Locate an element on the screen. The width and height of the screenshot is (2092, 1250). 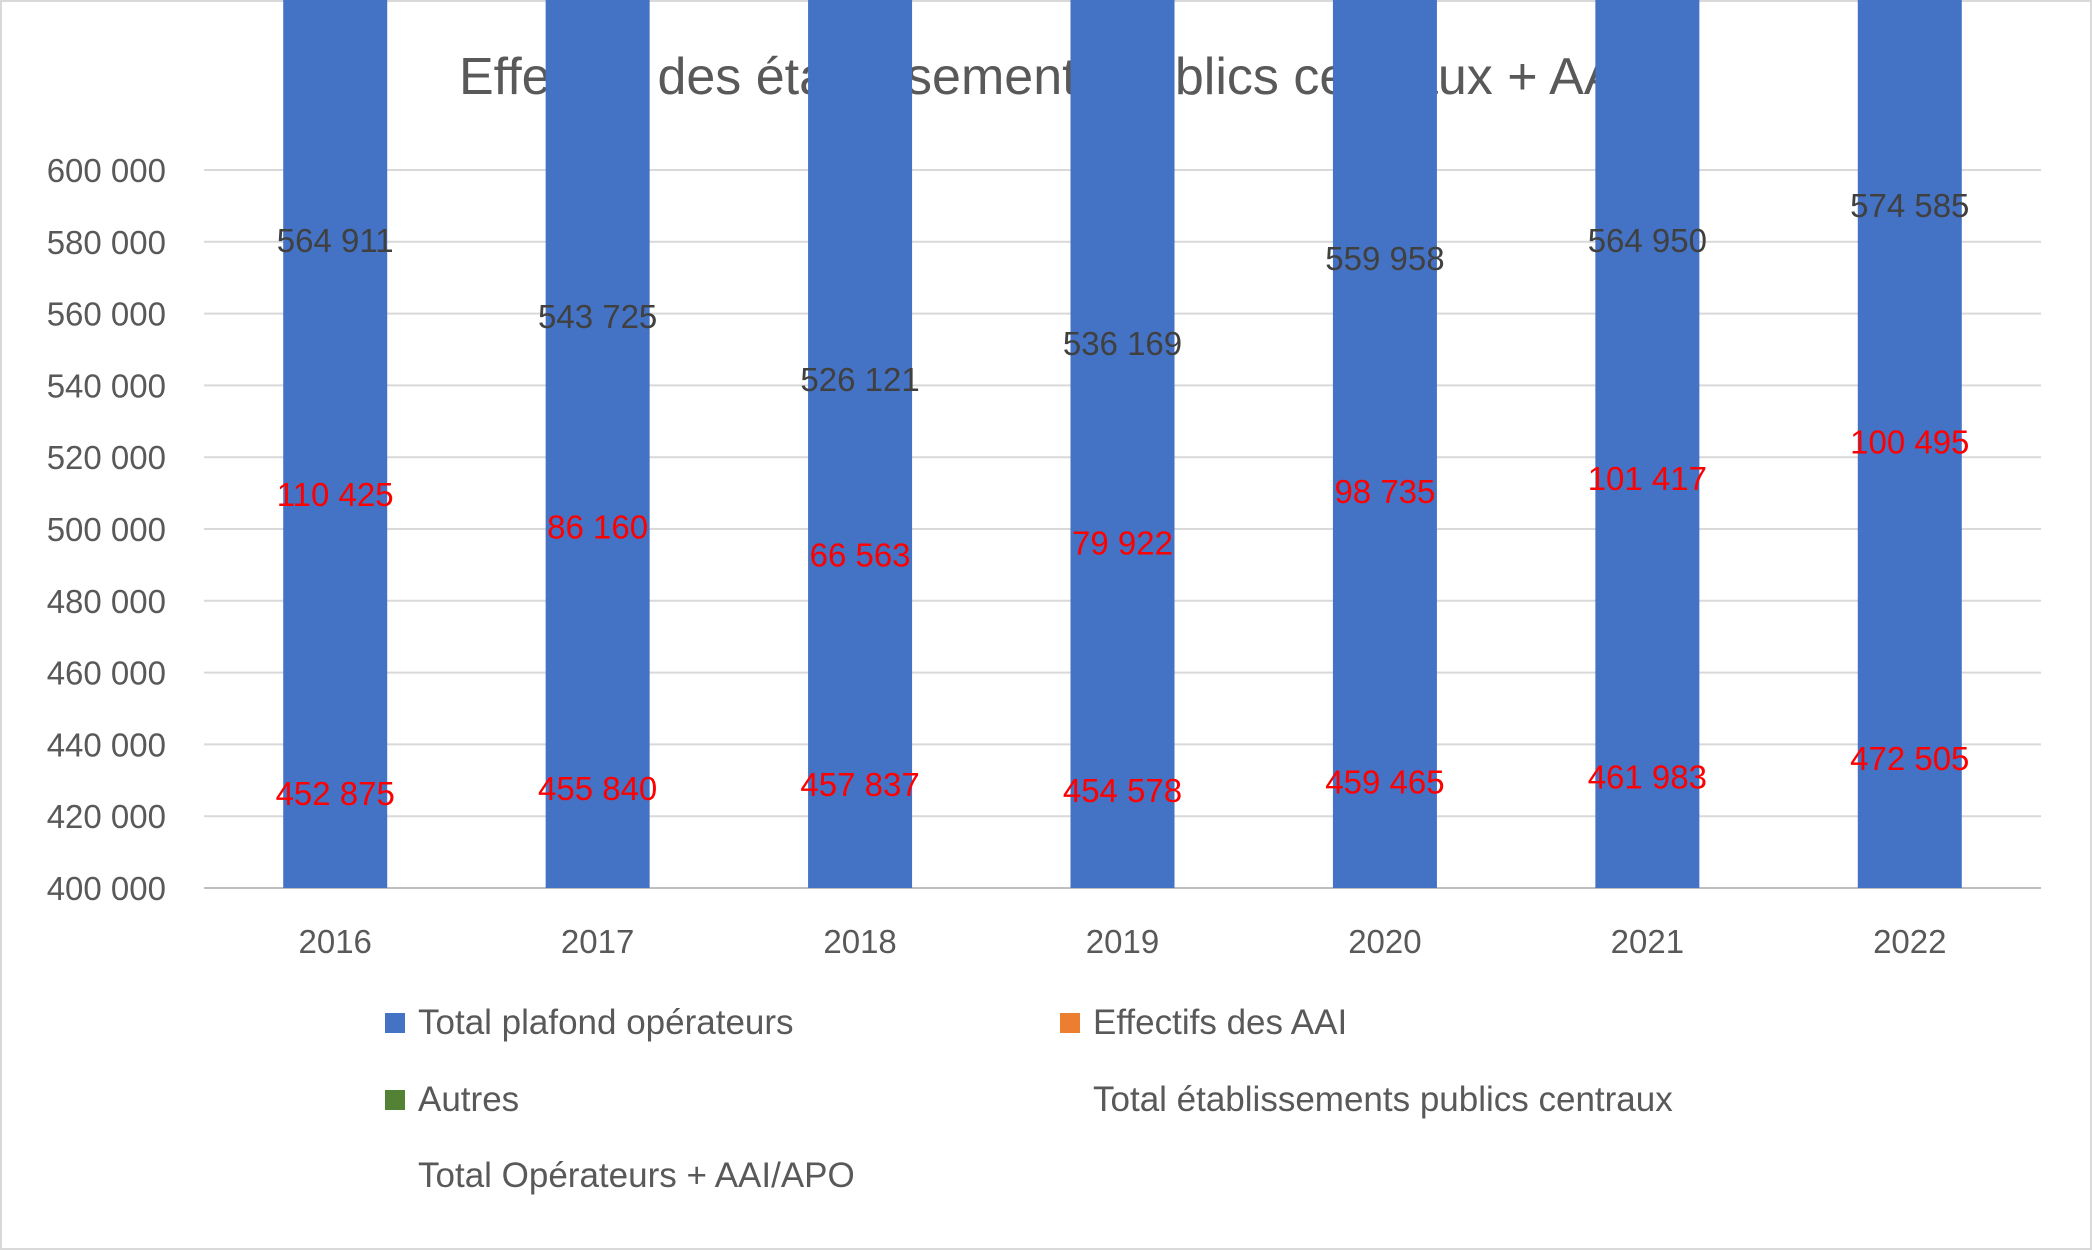
y-tick-label: 480 000 is located at coordinates (106, 601).